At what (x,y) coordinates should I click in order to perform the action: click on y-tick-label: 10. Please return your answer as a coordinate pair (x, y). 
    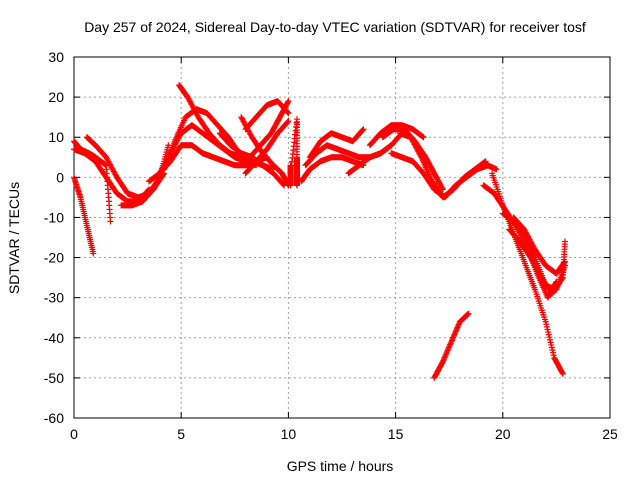
    Looking at the image, I should click on (56, 137).